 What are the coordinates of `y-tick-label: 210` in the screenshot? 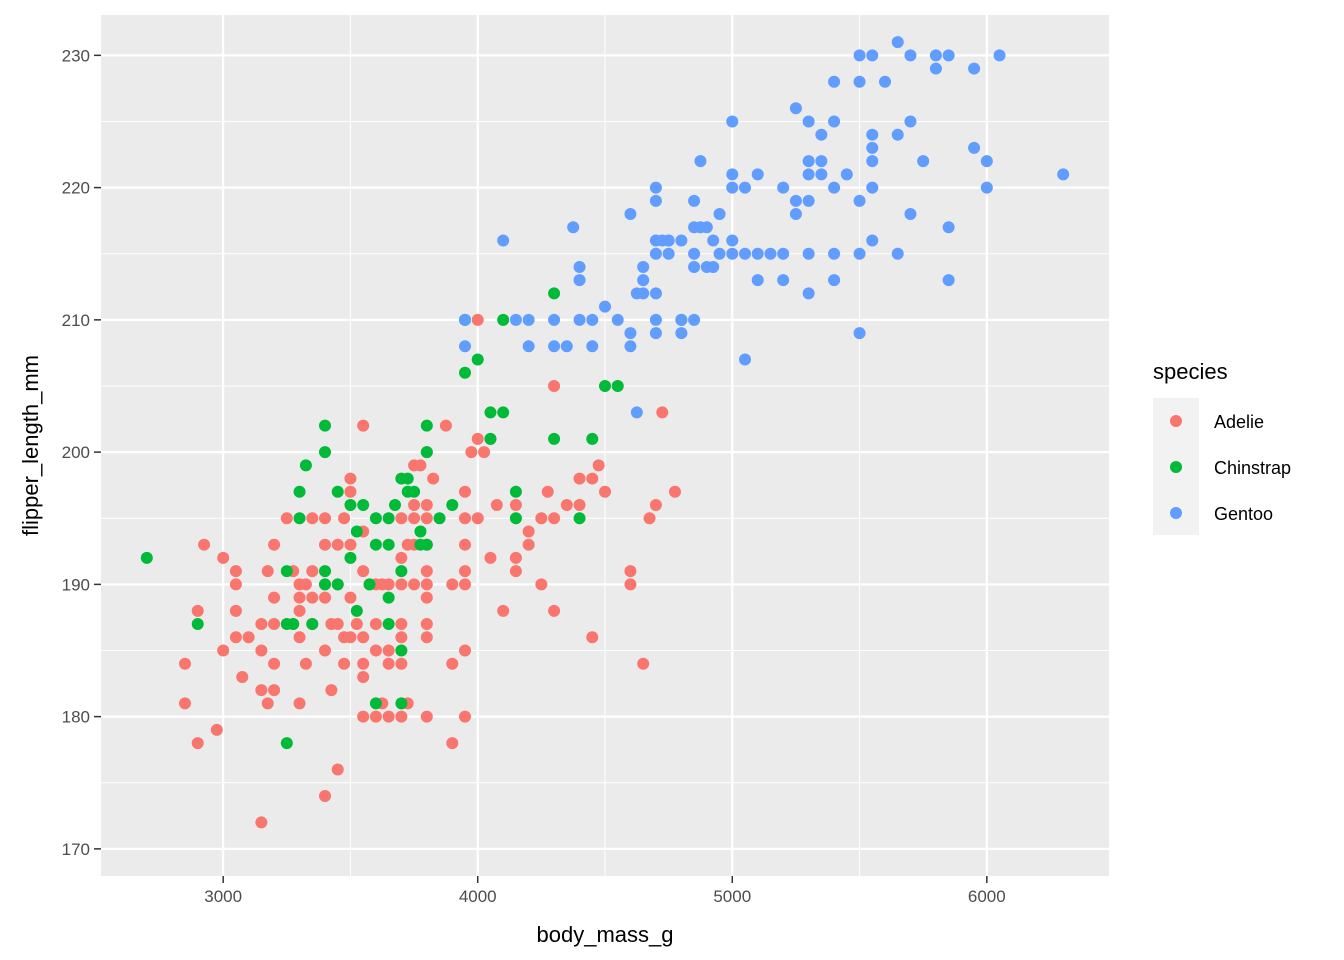 It's located at (76, 320).